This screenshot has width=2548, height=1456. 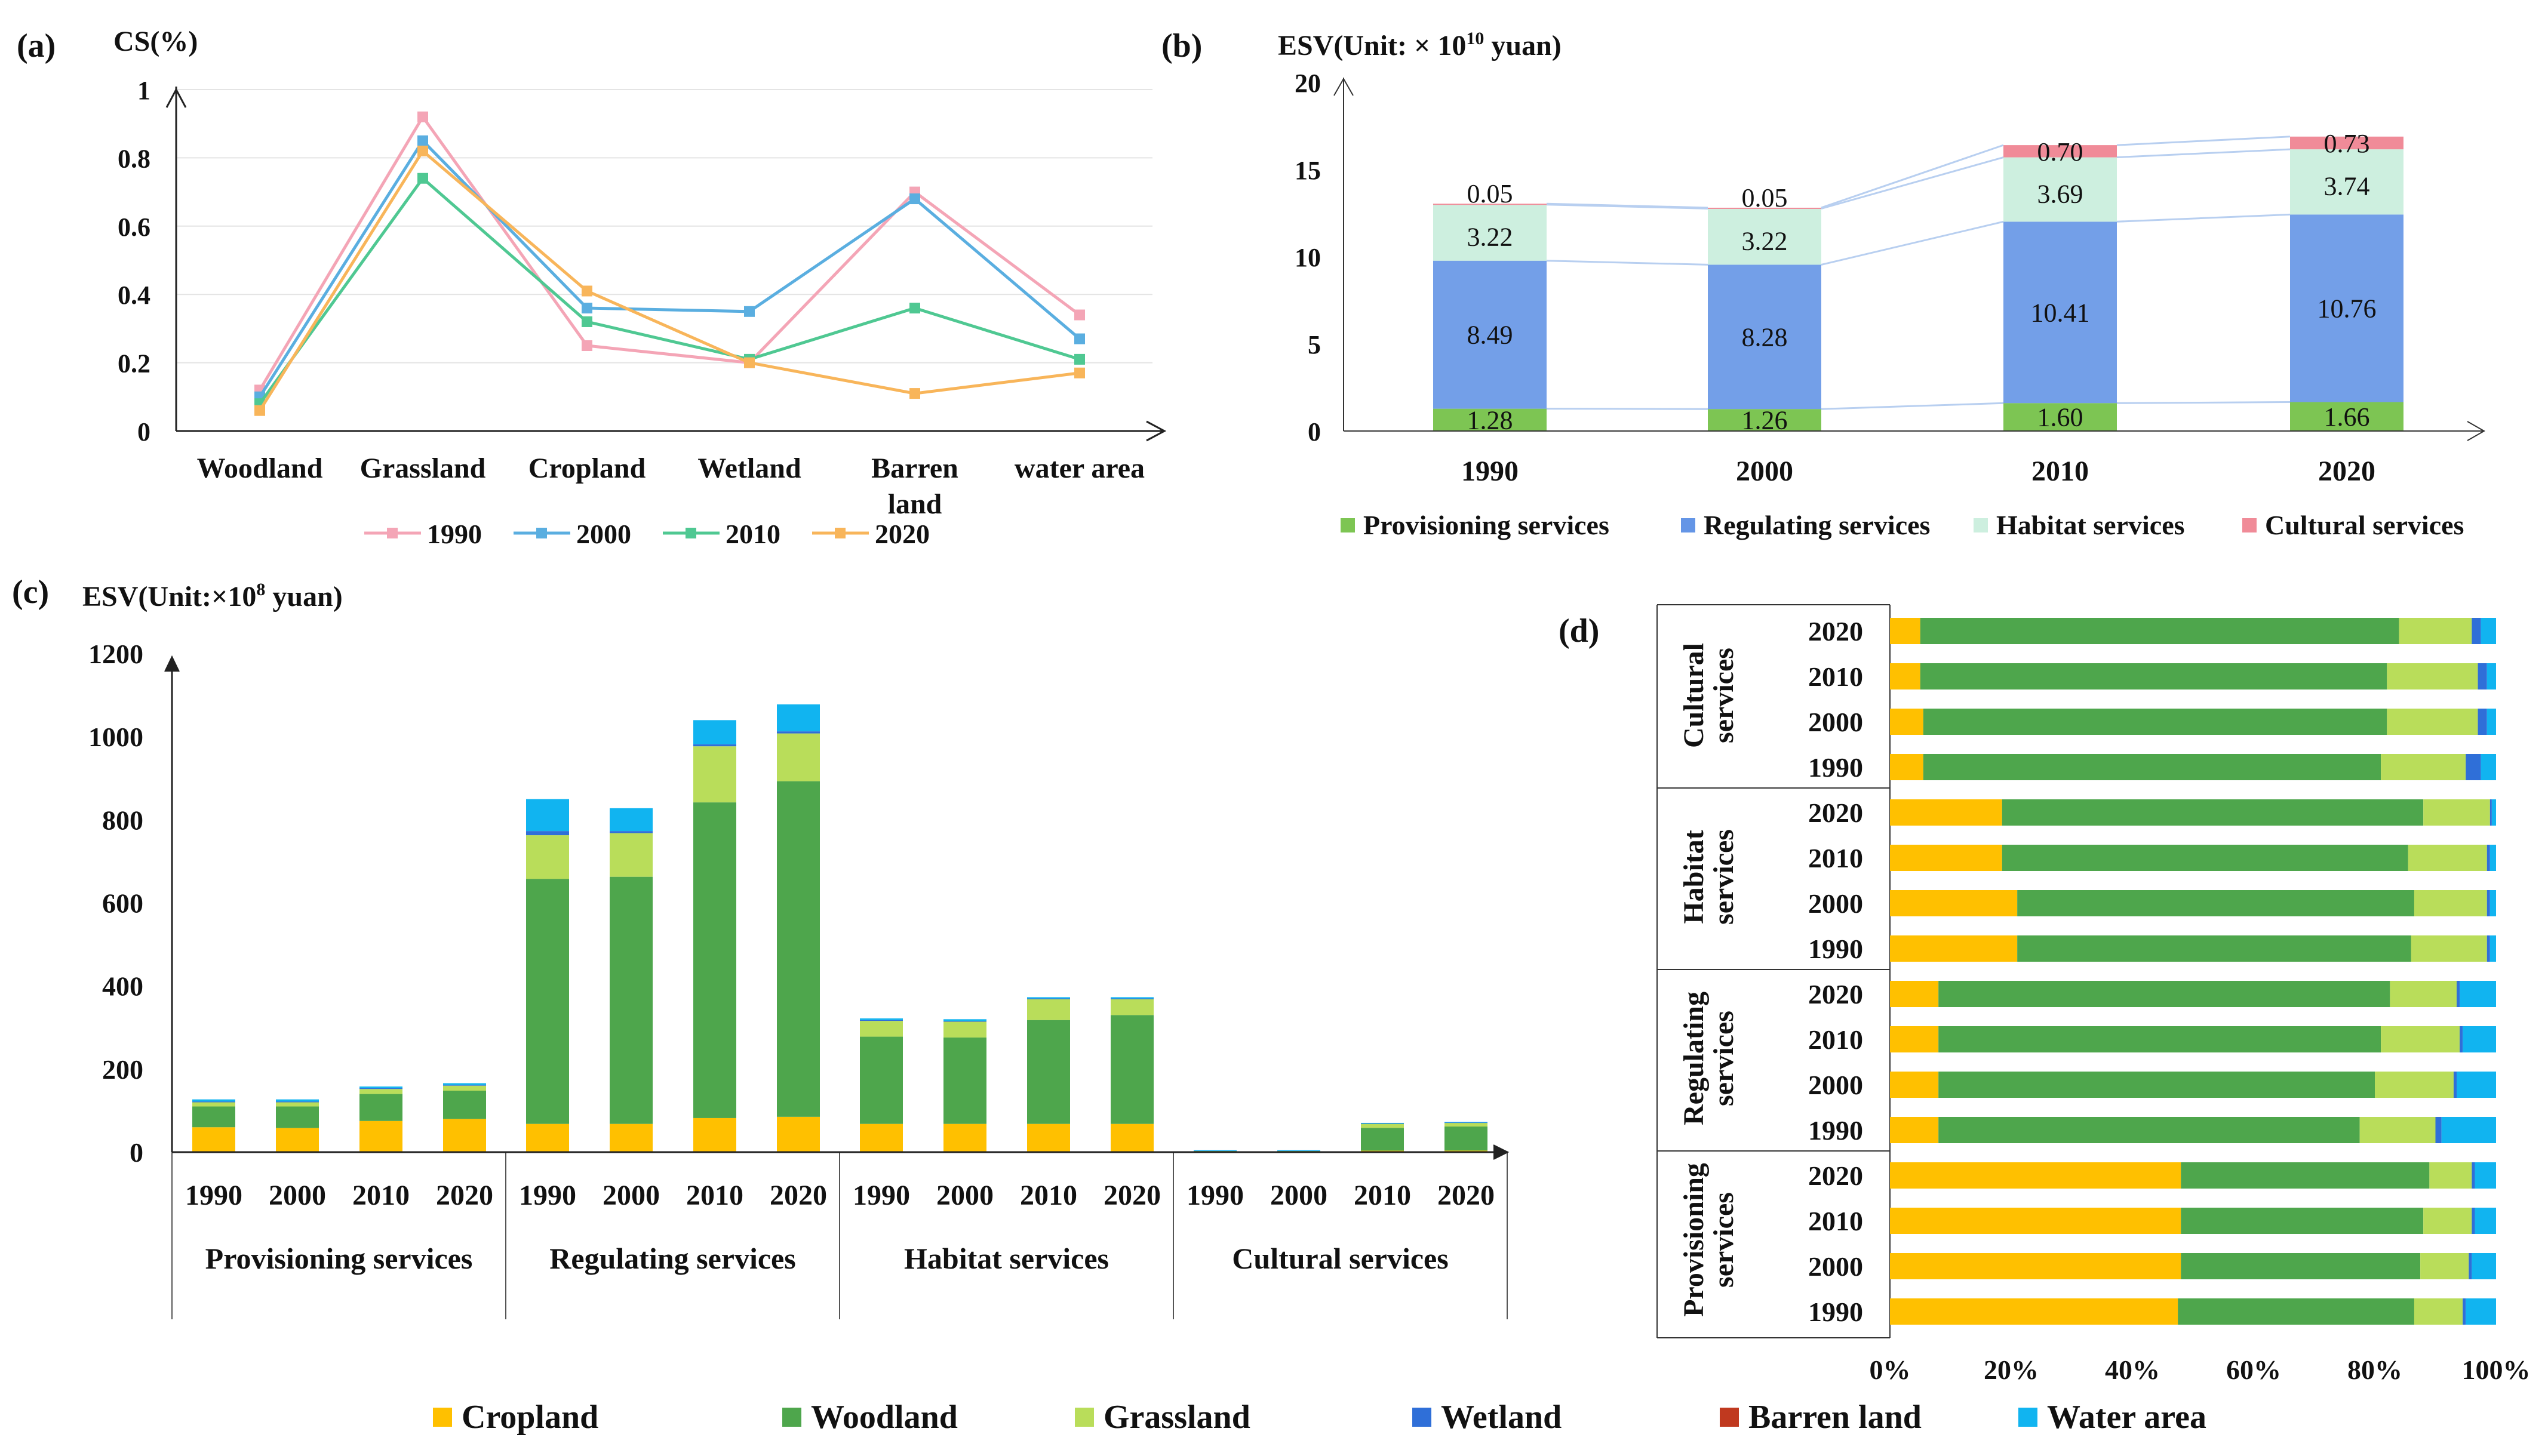 I want to click on panel-b-legend-label: Cultural services, so click(x=2364, y=525).